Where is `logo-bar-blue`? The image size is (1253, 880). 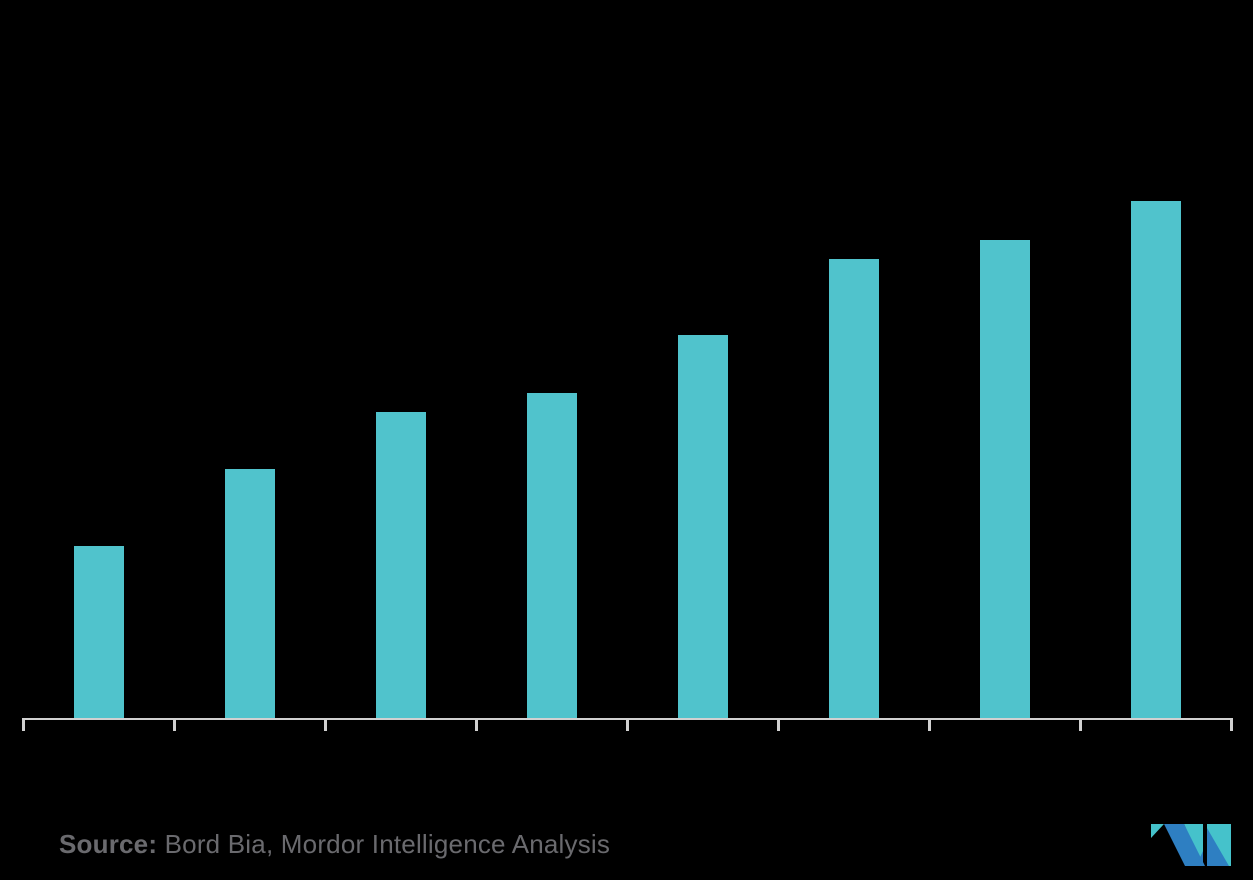 logo-bar-blue is located at coordinates (1218, 847).